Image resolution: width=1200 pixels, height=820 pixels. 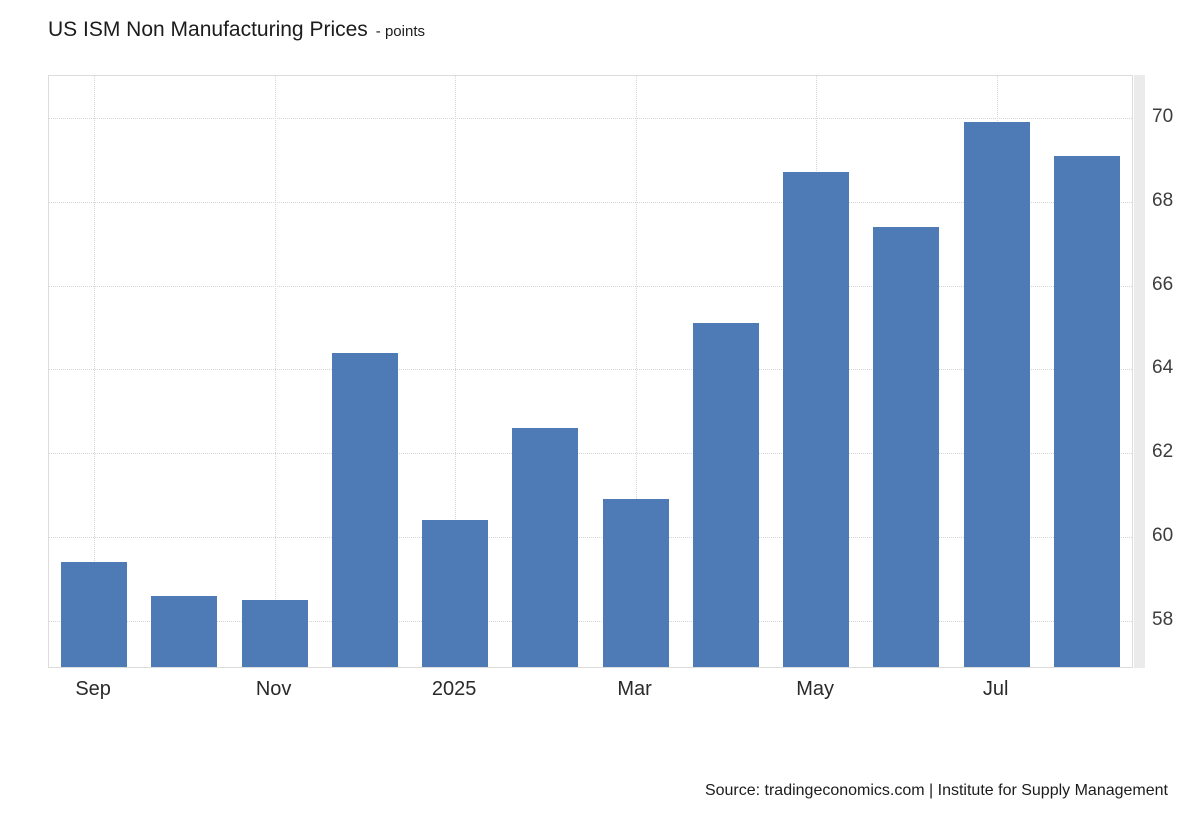 What do you see at coordinates (93, 689) in the screenshot?
I see `x-tick-label: Sep` at bounding box center [93, 689].